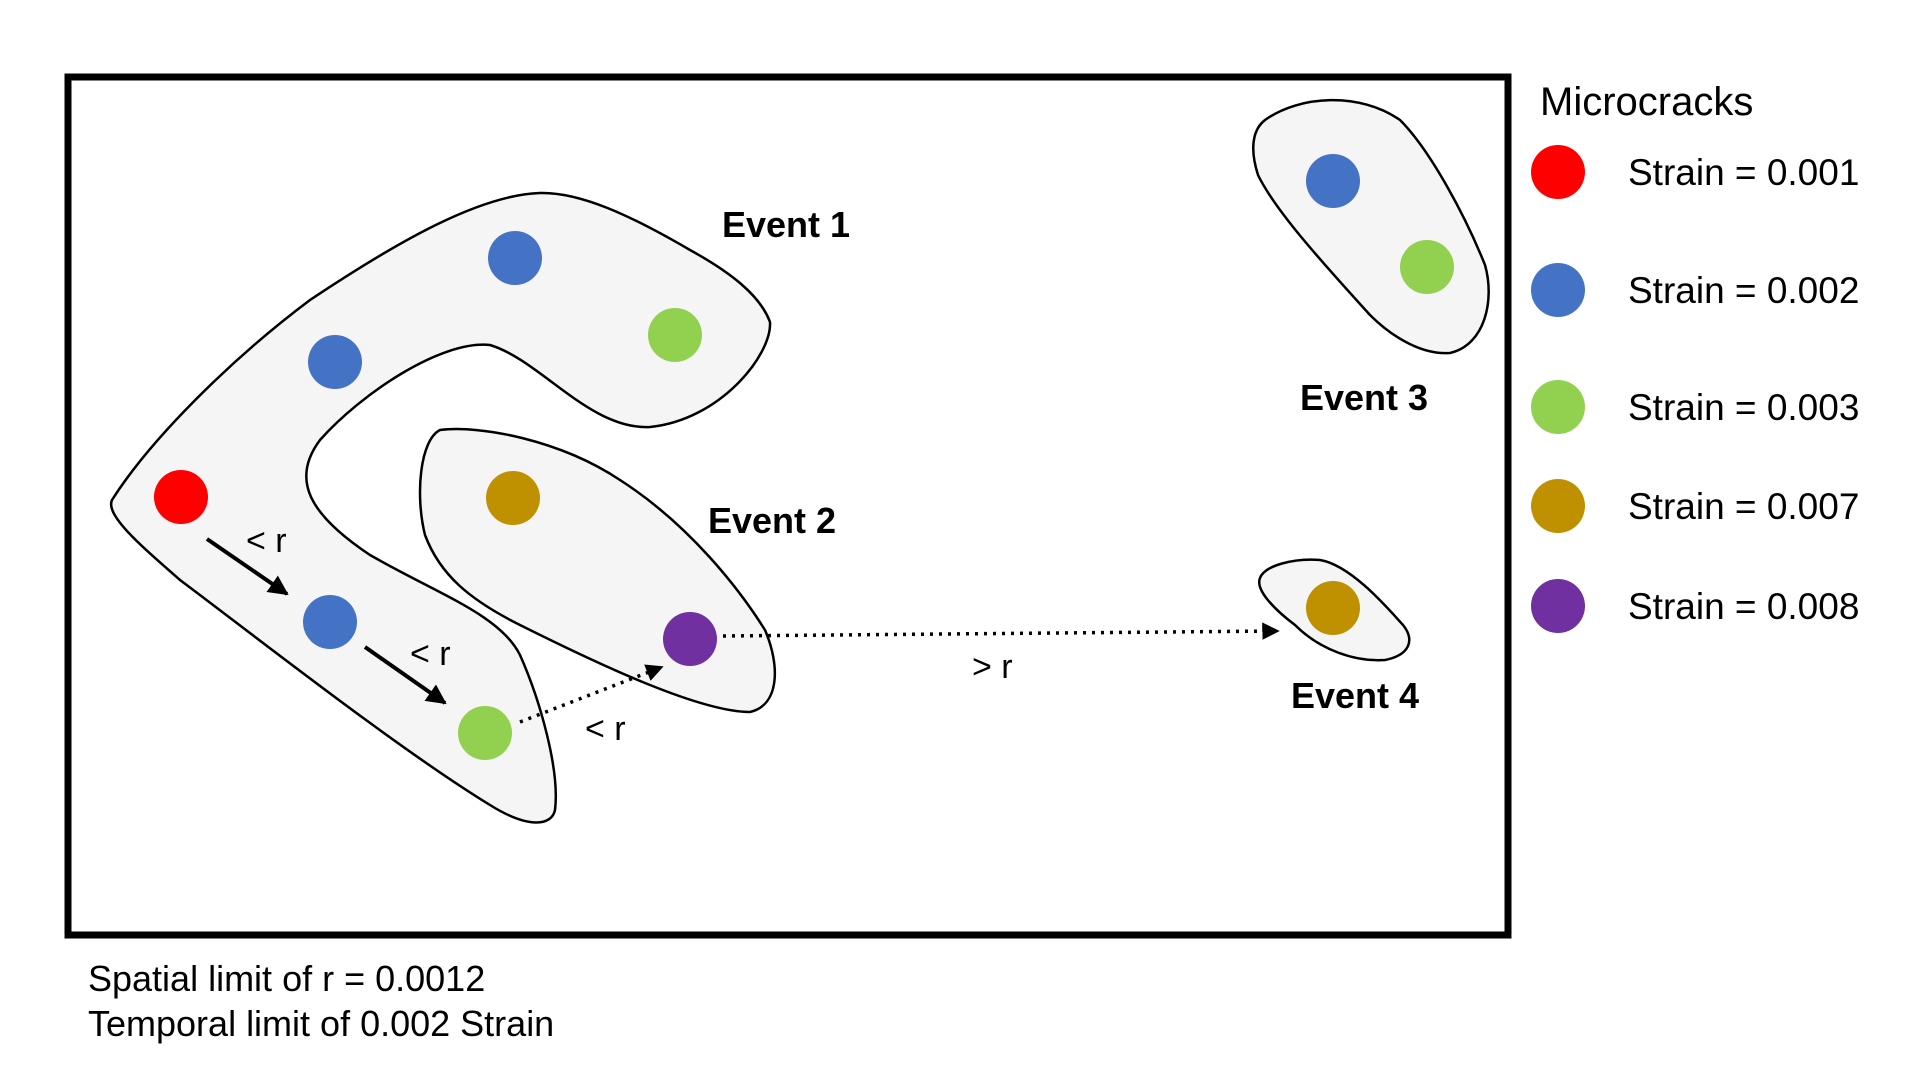 This screenshot has height=1075, width=1905. I want to click on event3-region, so click(1371, 226).